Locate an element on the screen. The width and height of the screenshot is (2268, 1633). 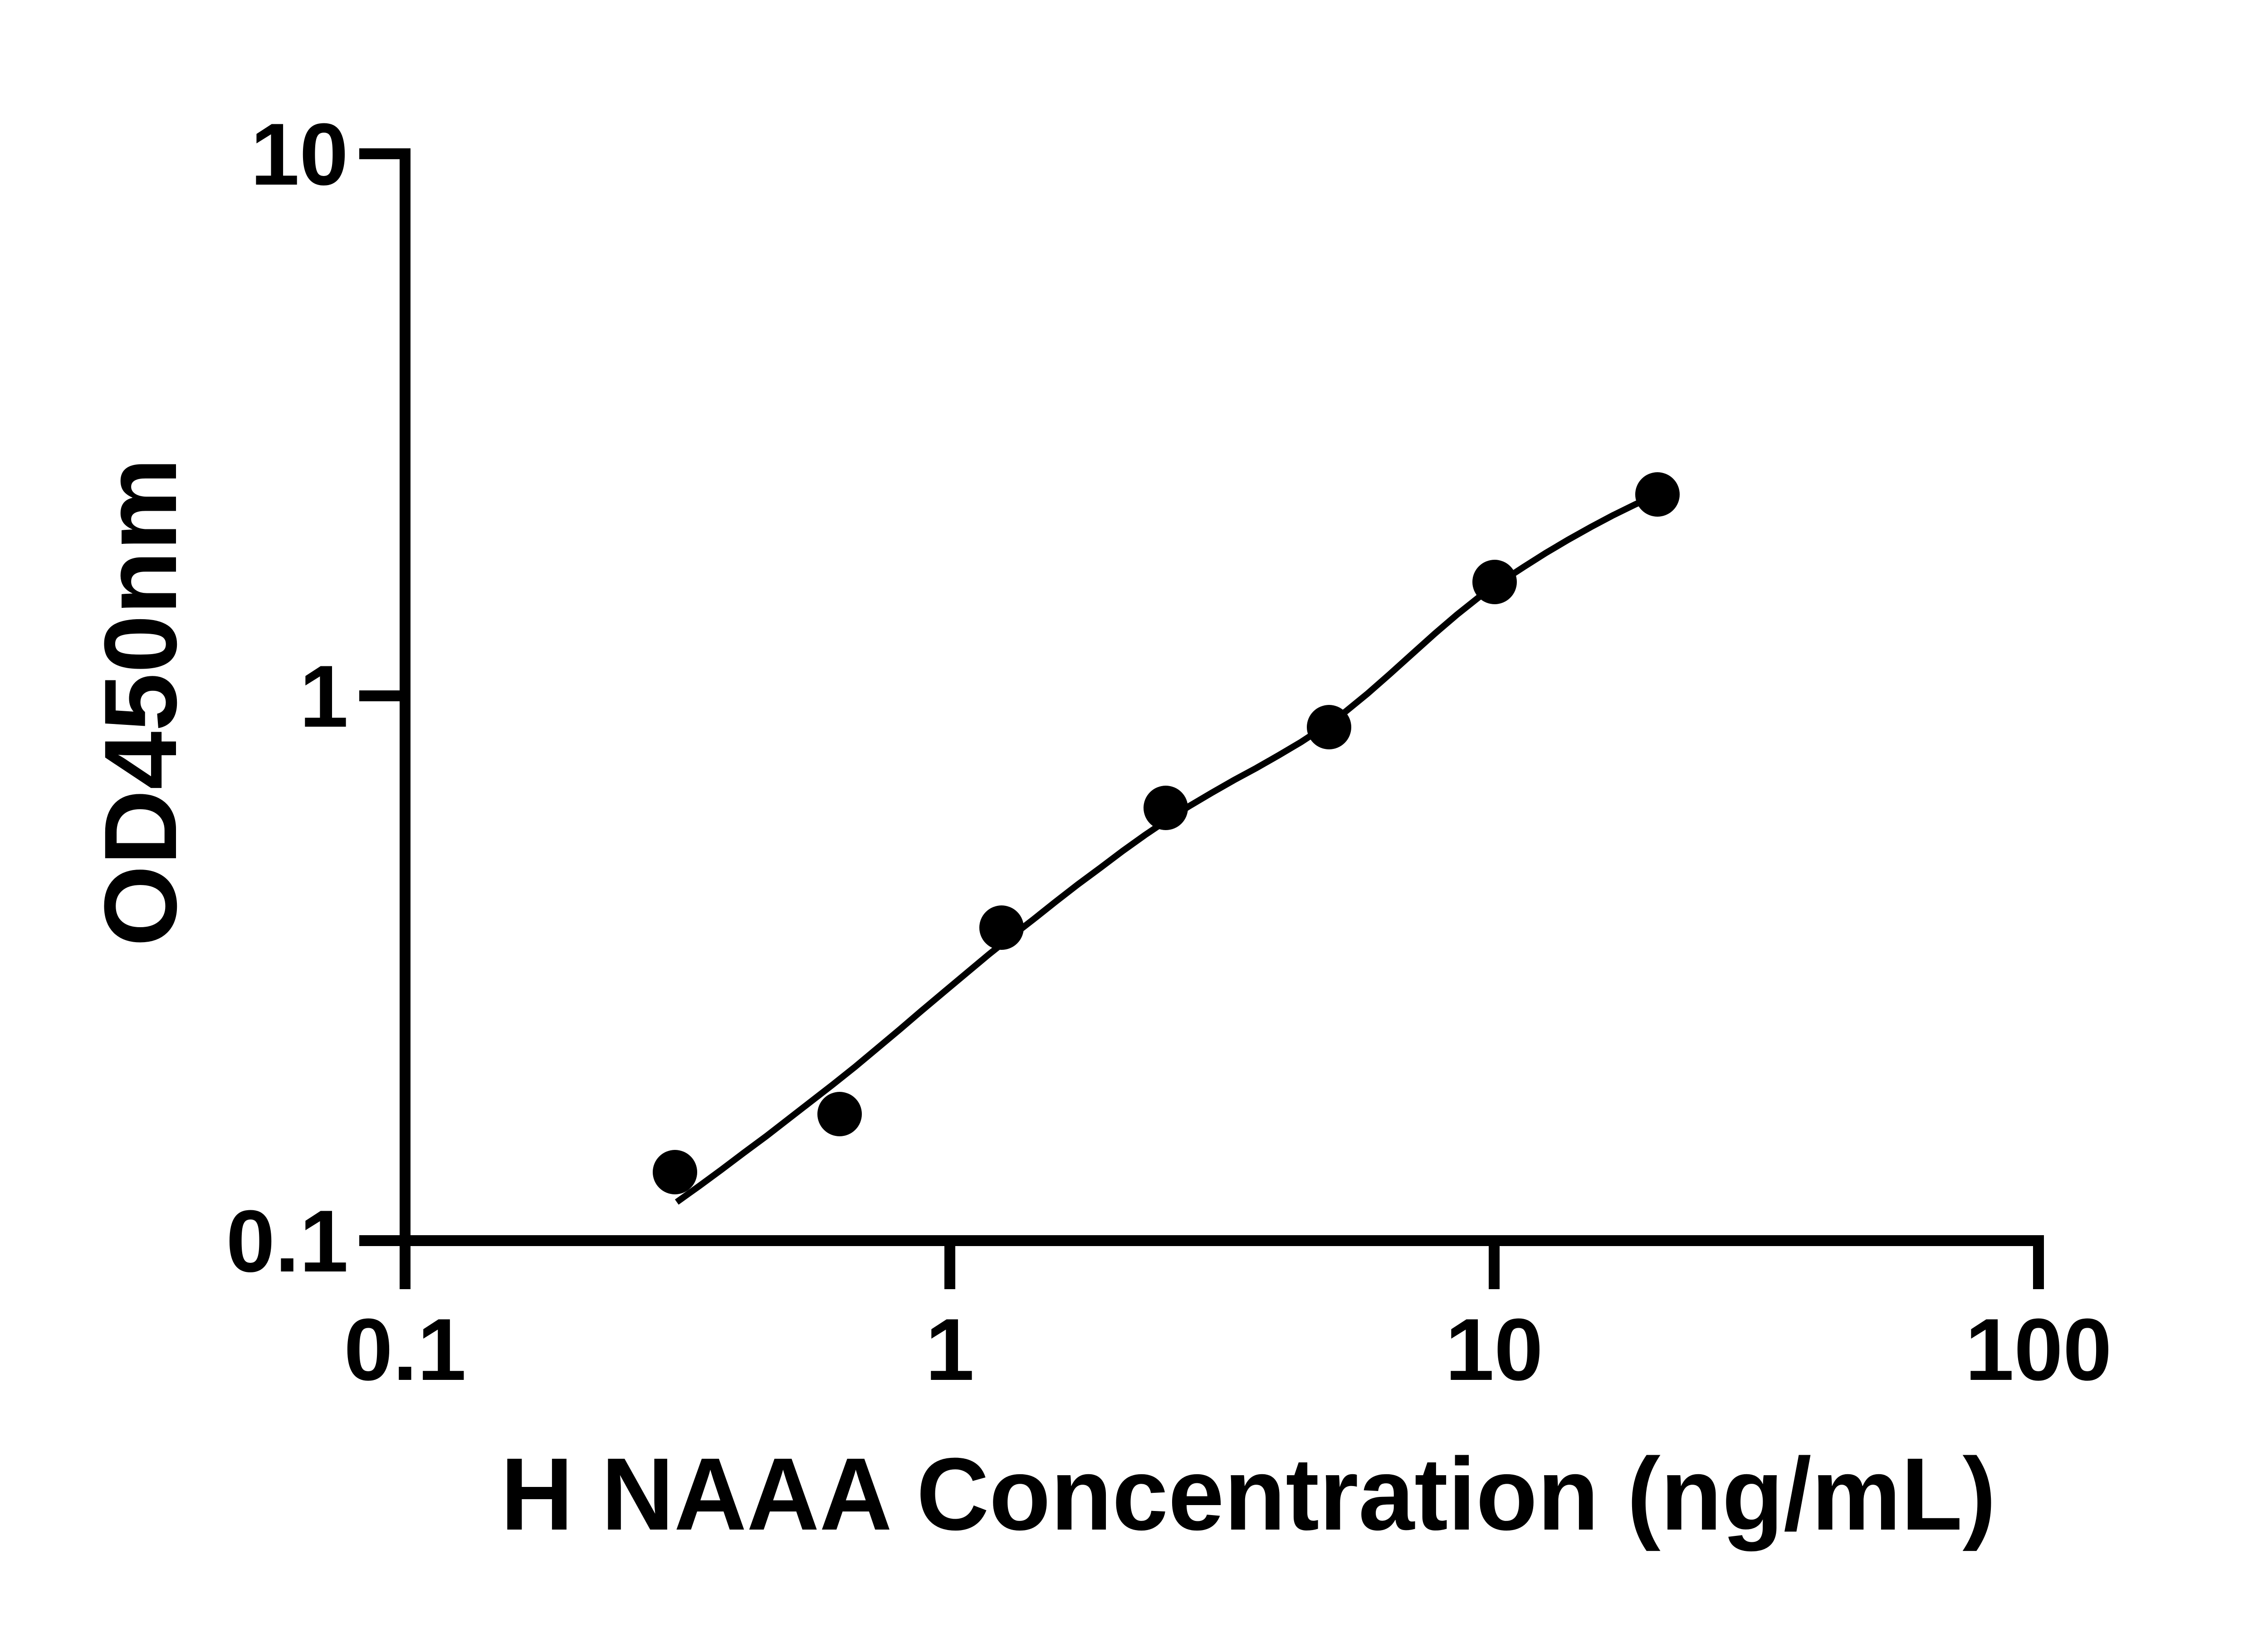
svg-text: OD450nm is located at coordinates (140, 702).